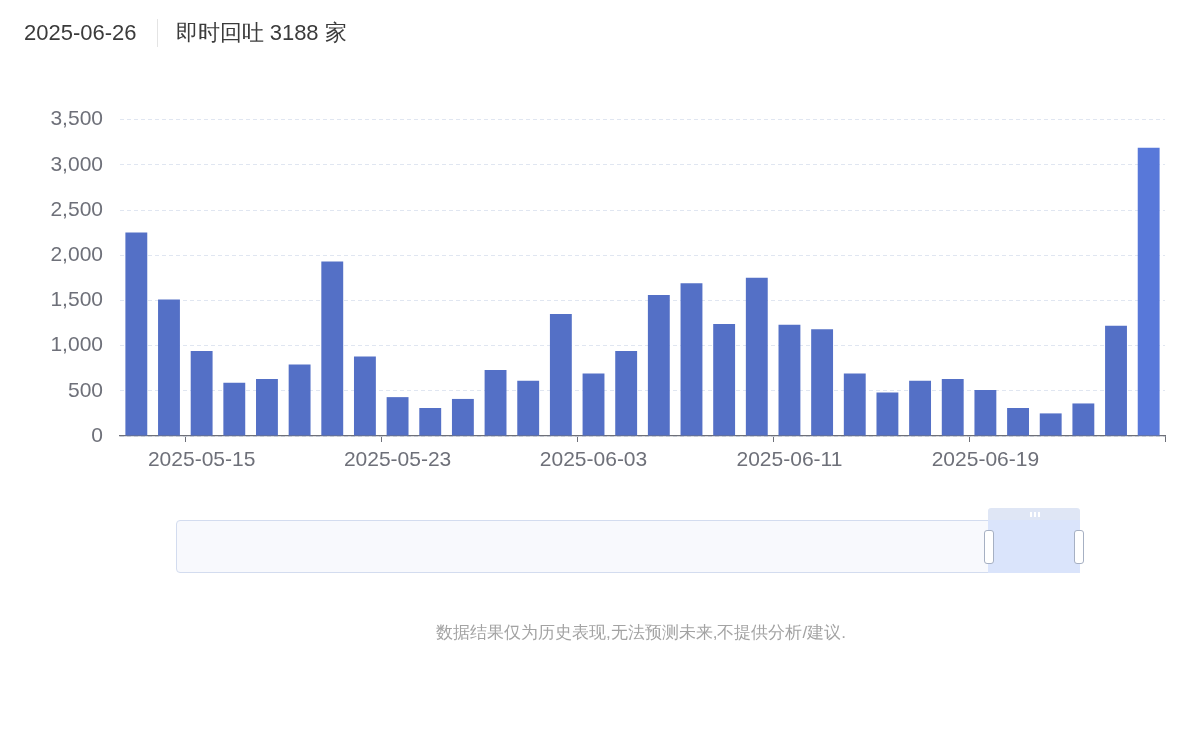 This screenshot has height=731, width=1200. What do you see at coordinates (85, 389) in the screenshot?
I see `y-tick-label: 500` at bounding box center [85, 389].